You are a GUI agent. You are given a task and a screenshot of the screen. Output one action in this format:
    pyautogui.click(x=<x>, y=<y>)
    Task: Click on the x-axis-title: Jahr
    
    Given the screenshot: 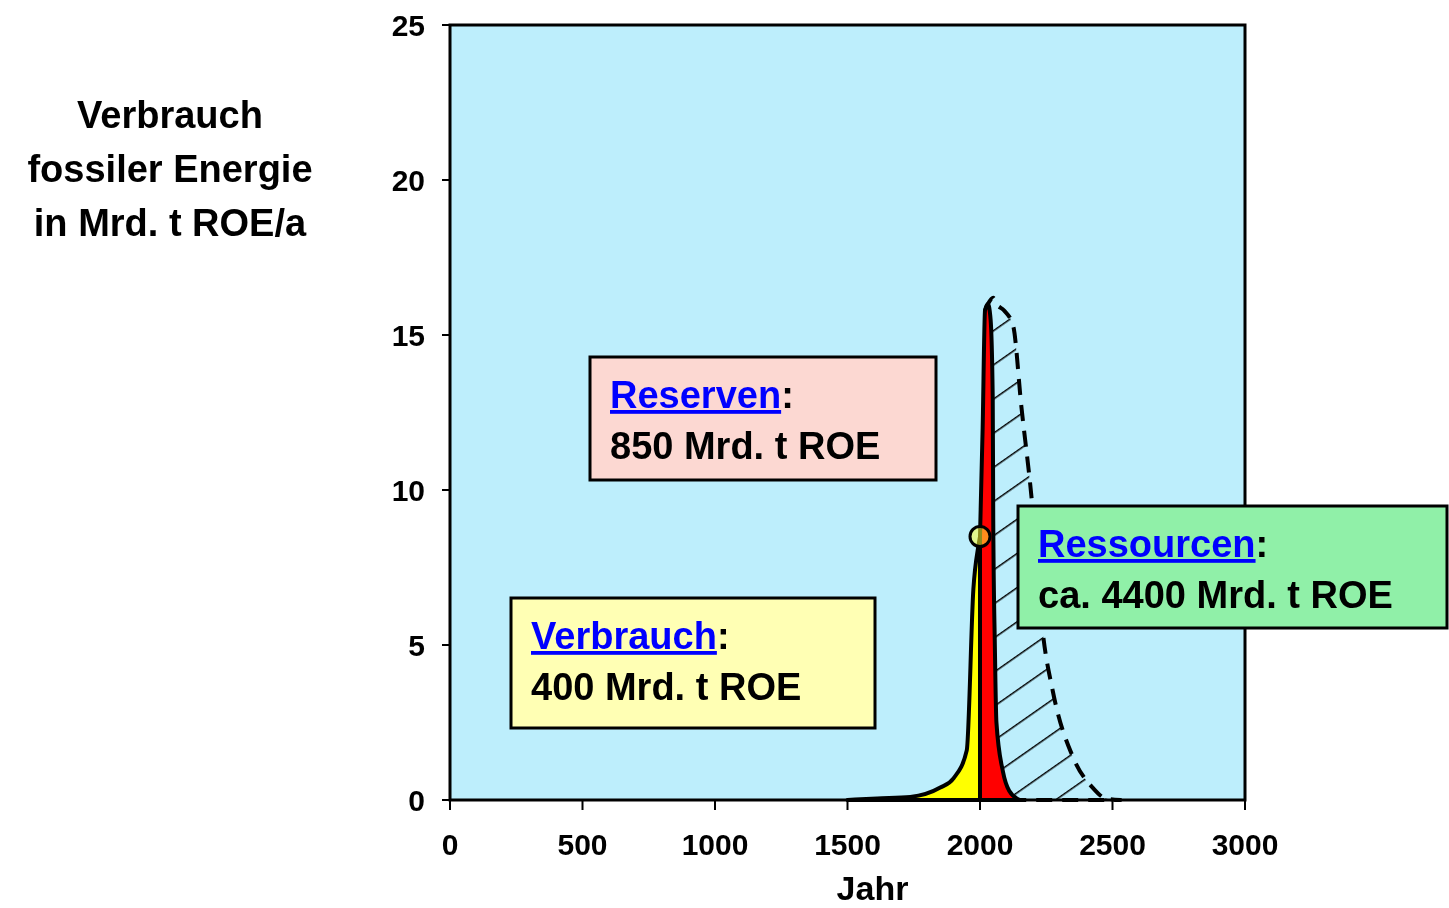 What is the action you would take?
    pyautogui.click(x=872, y=888)
    